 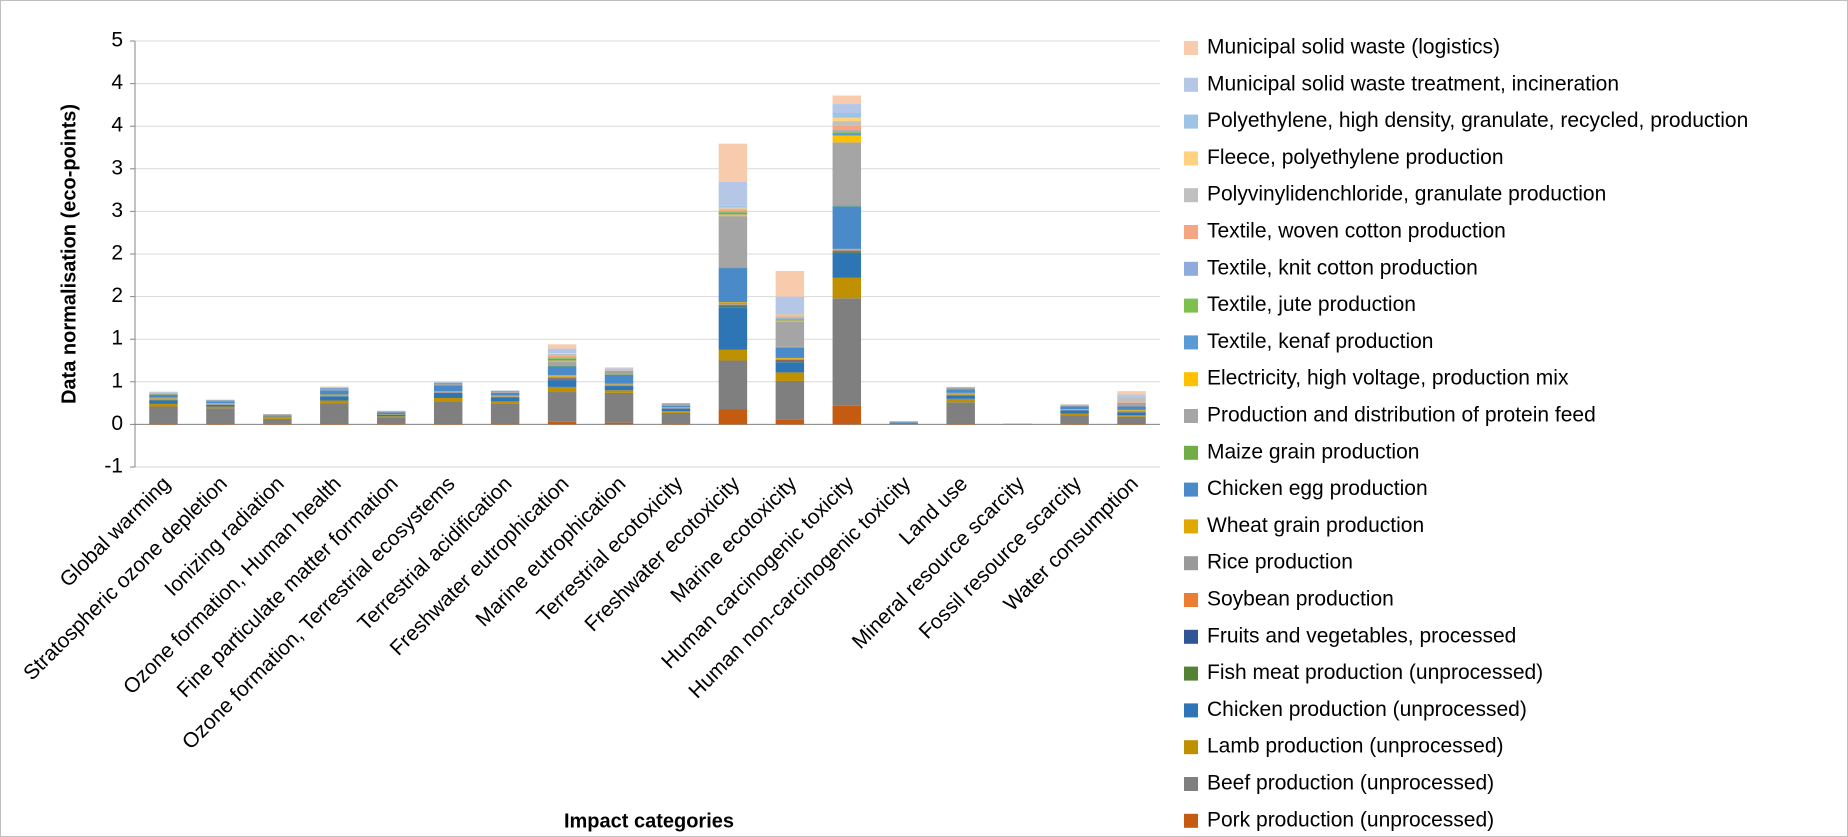 I want to click on legend-label: Pork production (unprocessed), so click(x=1350, y=819).